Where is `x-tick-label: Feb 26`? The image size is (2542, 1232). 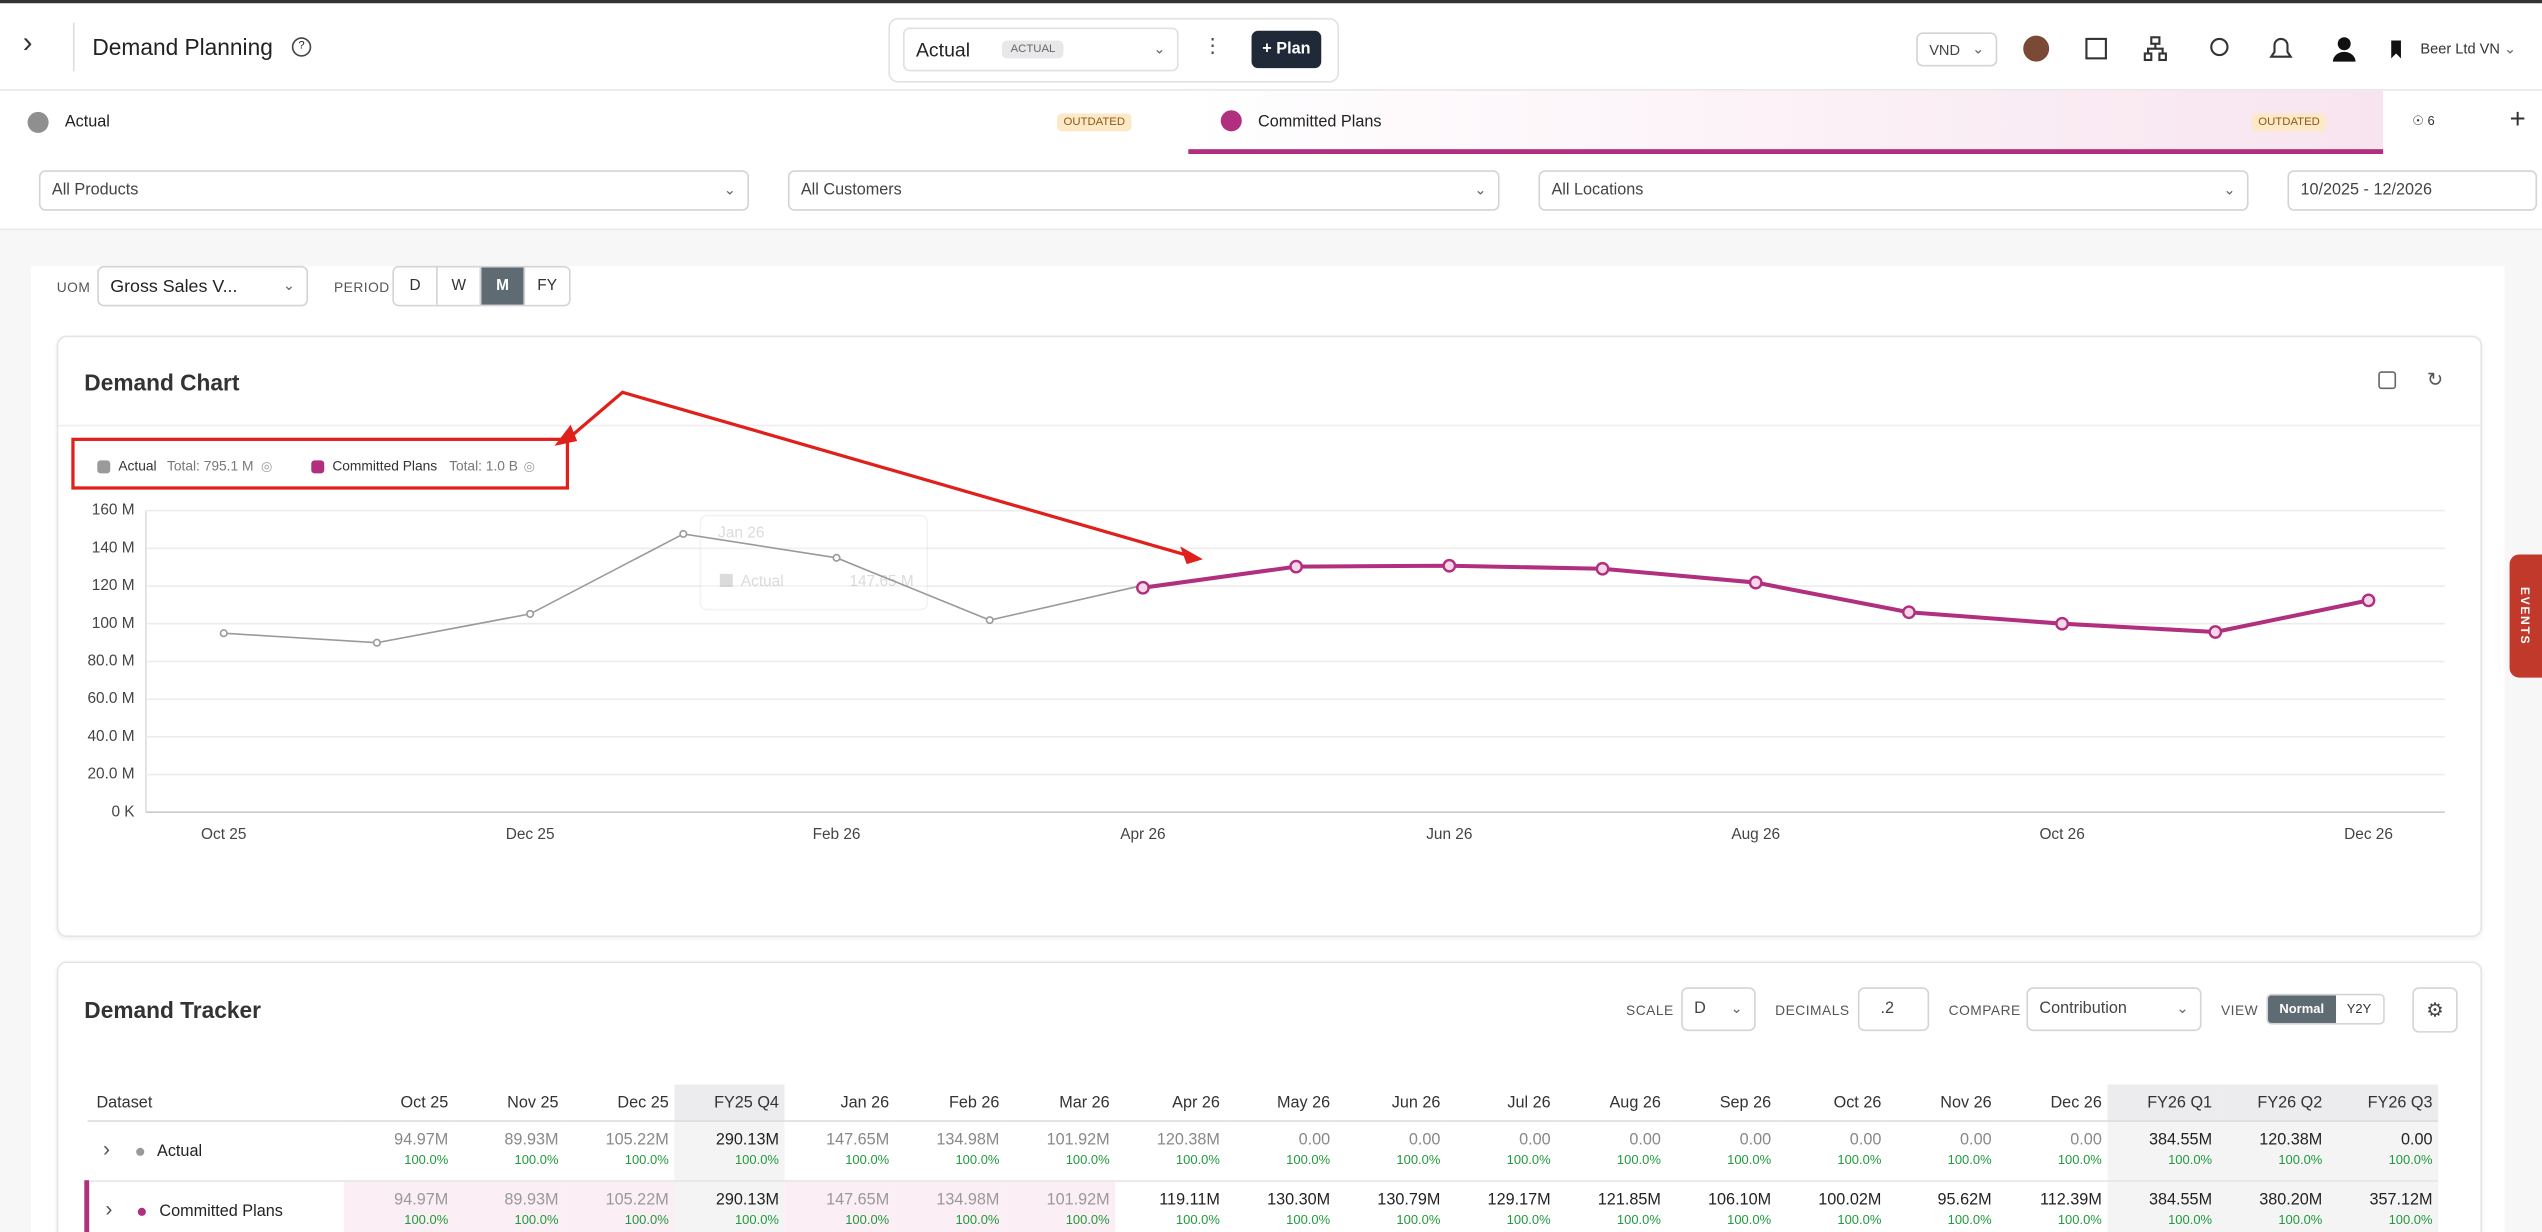 x-tick-label: Feb 26 is located at coordinates (837, 834).